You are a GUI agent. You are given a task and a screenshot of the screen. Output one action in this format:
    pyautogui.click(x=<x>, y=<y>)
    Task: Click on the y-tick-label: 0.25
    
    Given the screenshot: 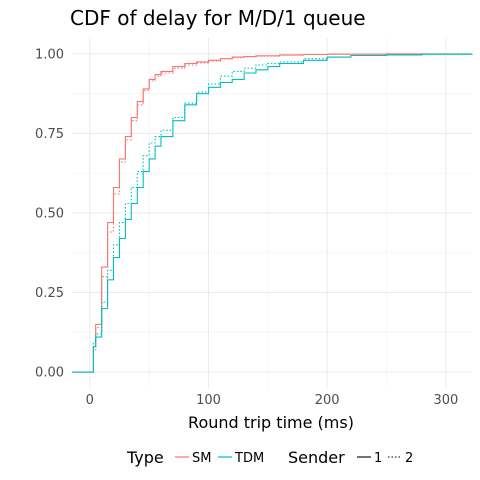 What is the action you would take?
    pyautogui.click(x=49, y=293)
    